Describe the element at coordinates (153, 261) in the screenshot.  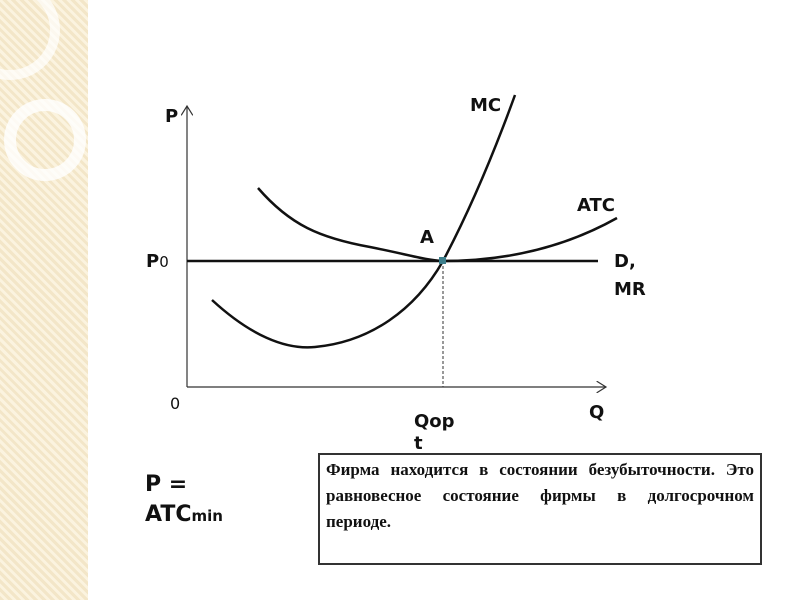
I see `price-letter: P` at that location.